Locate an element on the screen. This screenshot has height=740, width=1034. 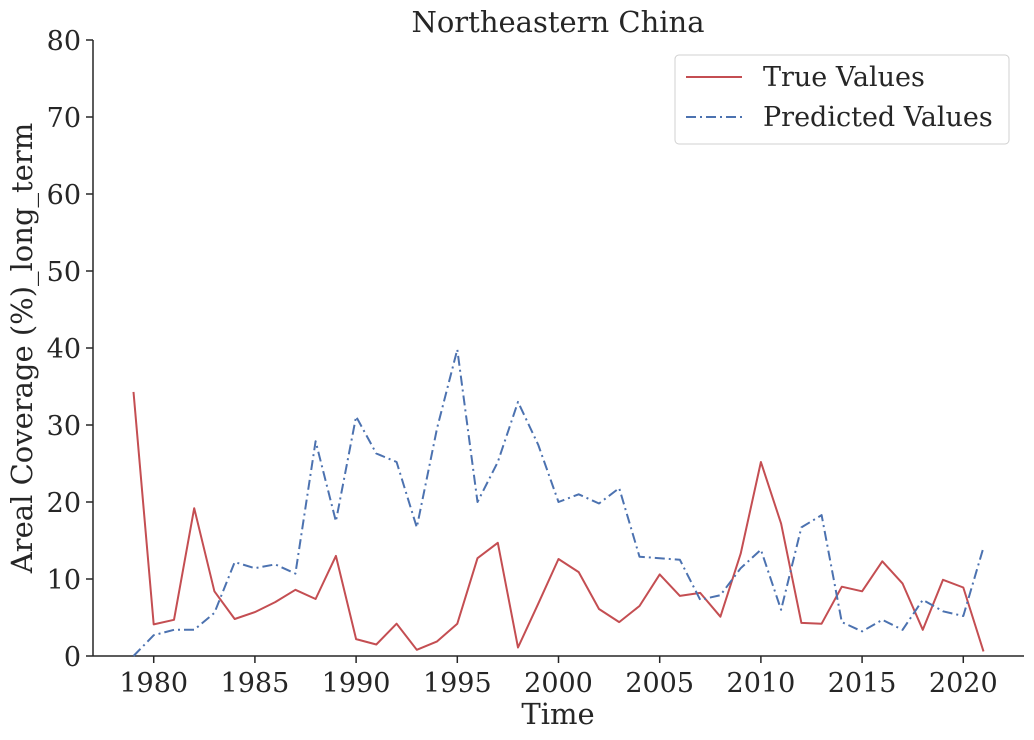
y-tick-label: 50 is located at coordinates (64, 272).